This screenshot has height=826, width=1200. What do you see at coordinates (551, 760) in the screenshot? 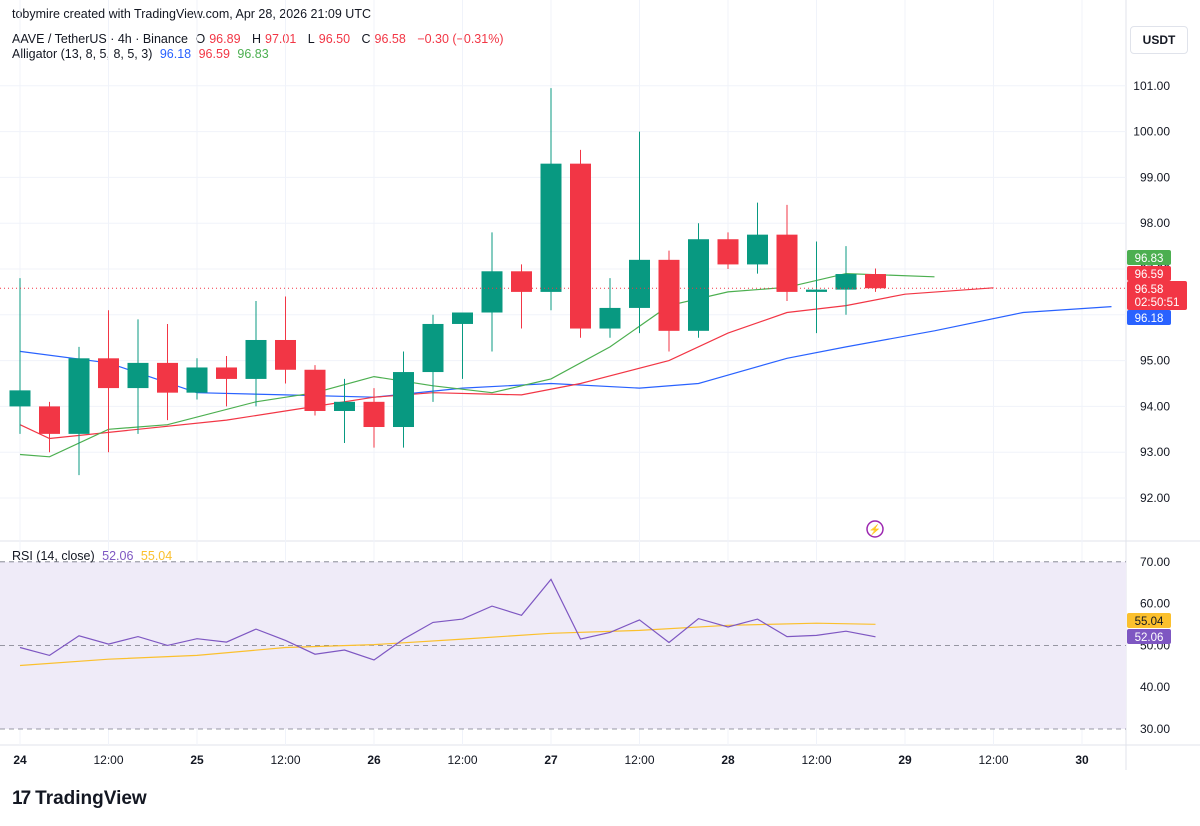
I see `time-tick-label: 27` at bounding box center [551, 760].